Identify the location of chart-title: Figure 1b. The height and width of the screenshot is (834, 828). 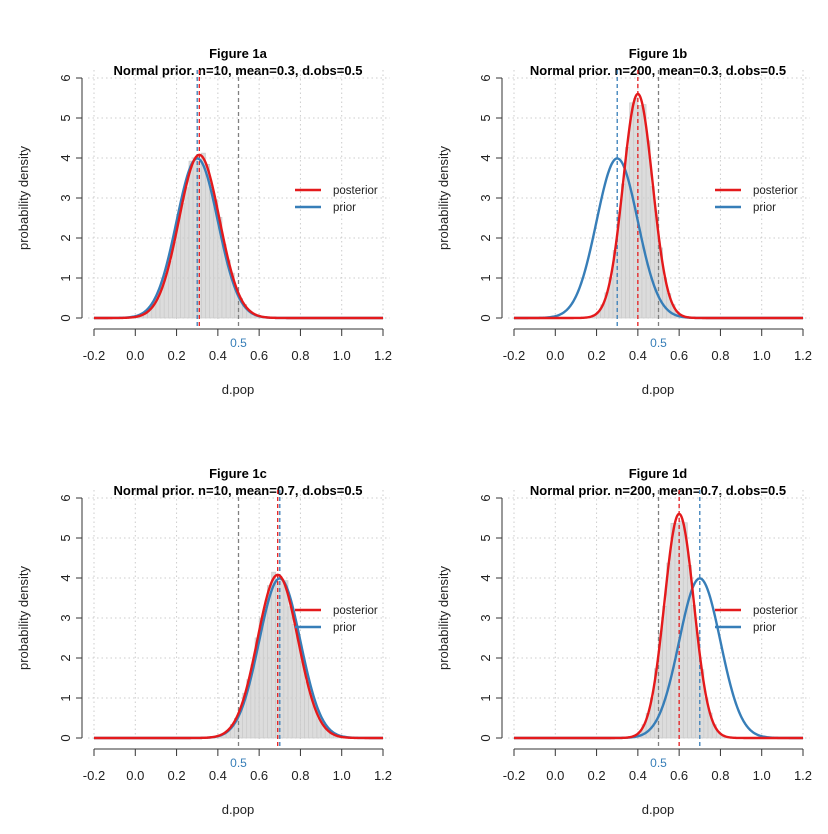
(658, 53).